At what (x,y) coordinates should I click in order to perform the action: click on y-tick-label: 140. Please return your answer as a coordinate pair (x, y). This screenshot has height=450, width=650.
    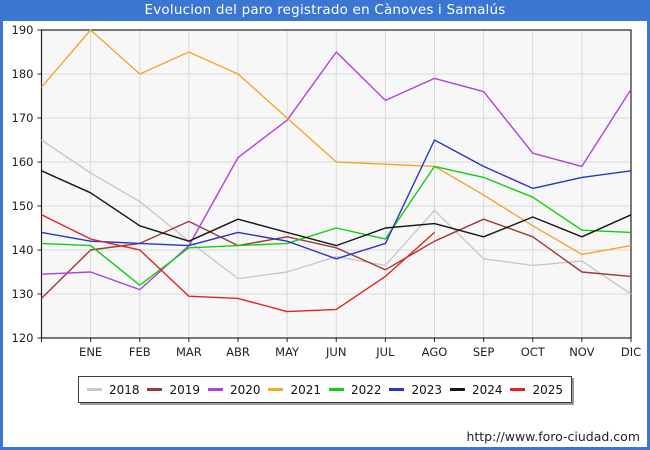
    Looking at the image, I should click on (23, 250).